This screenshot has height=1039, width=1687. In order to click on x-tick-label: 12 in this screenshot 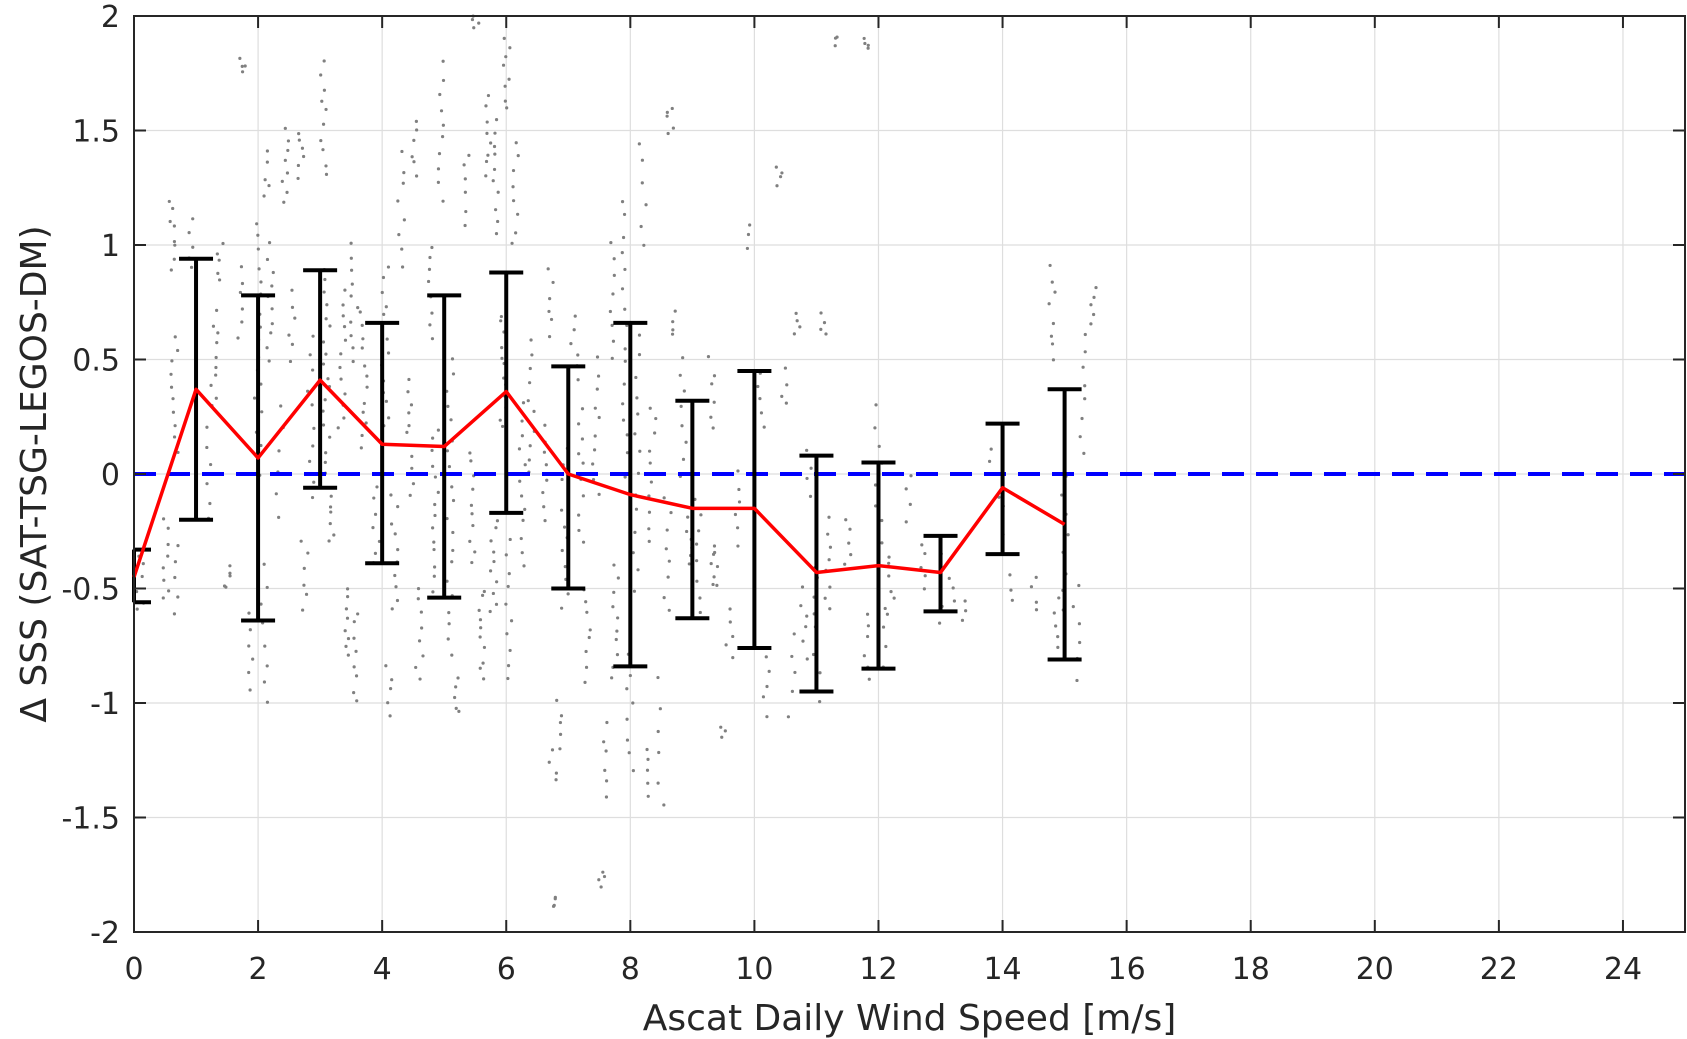, I will do `click(878, 969)`.